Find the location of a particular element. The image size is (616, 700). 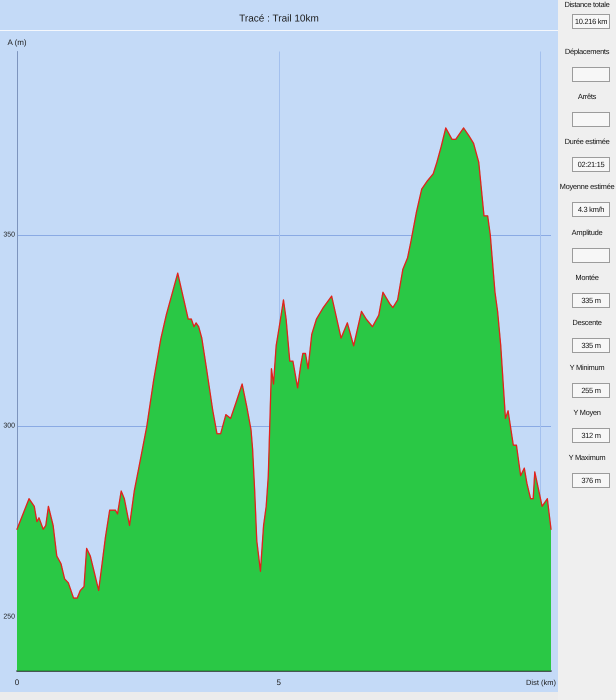

y-axis-title: A (m) is located at coordinates (17, 42).